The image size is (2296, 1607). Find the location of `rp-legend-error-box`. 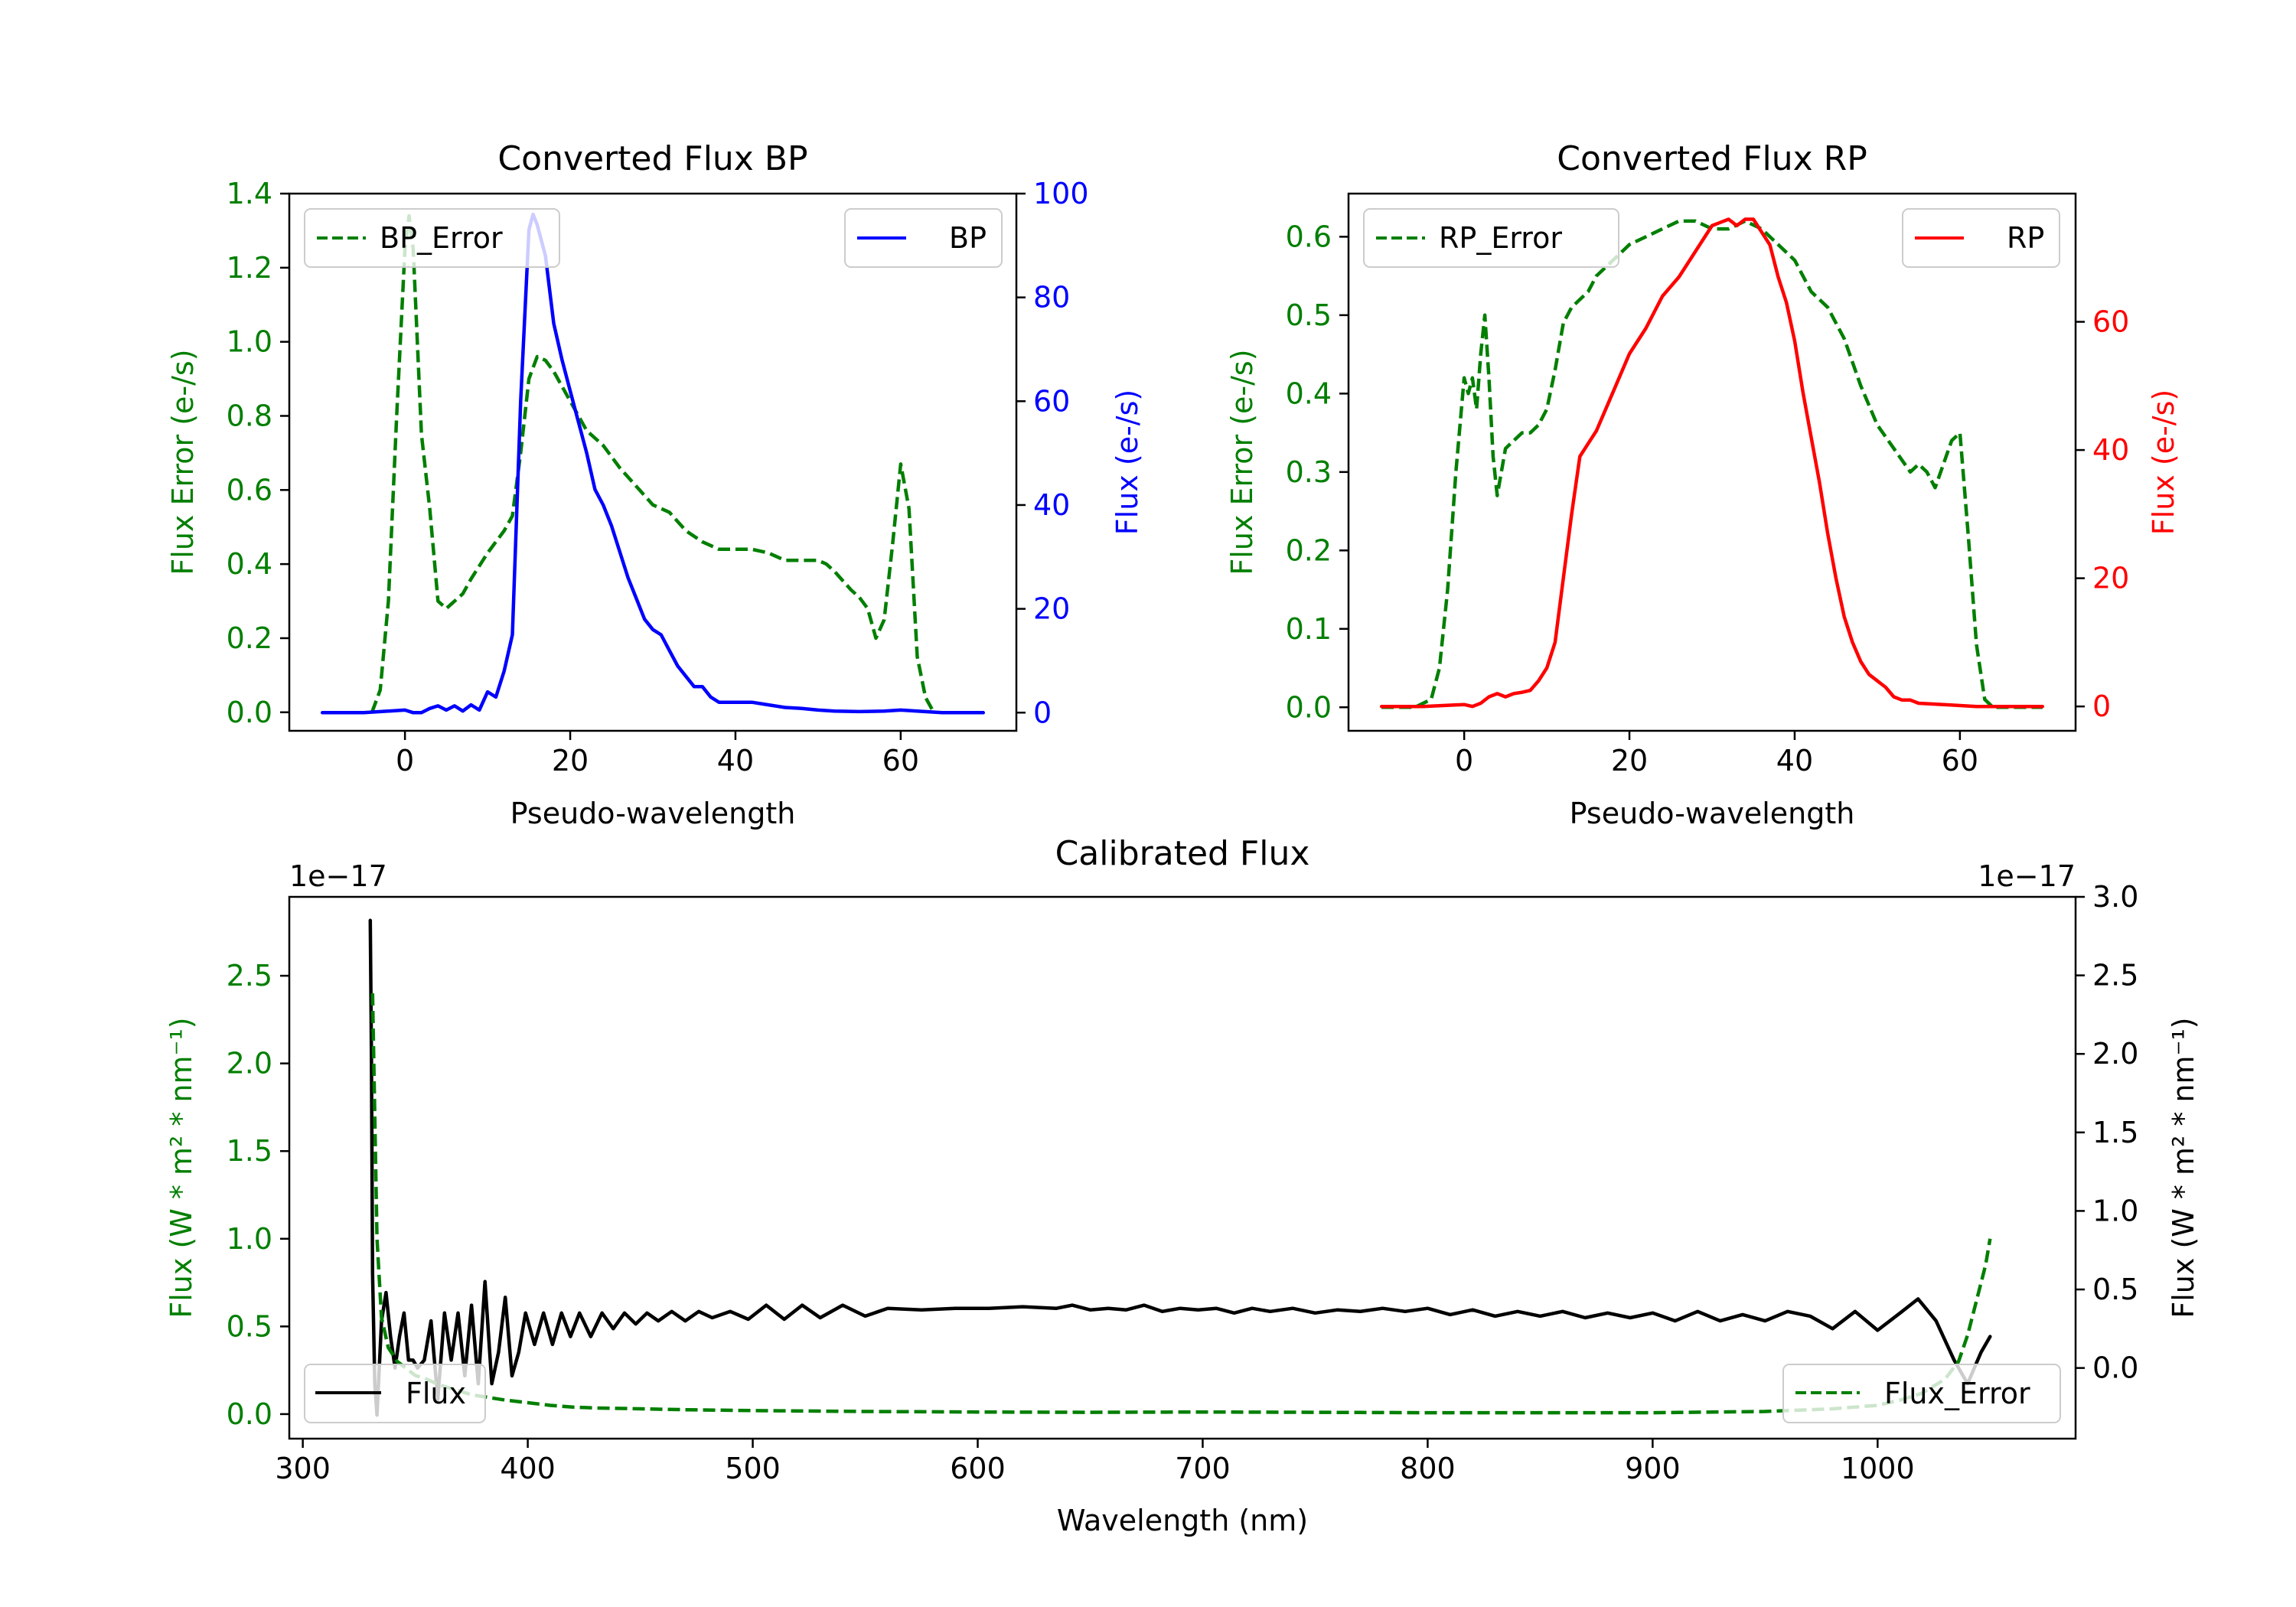

rp-legend-error-box is located at coordinates (1491, 238).